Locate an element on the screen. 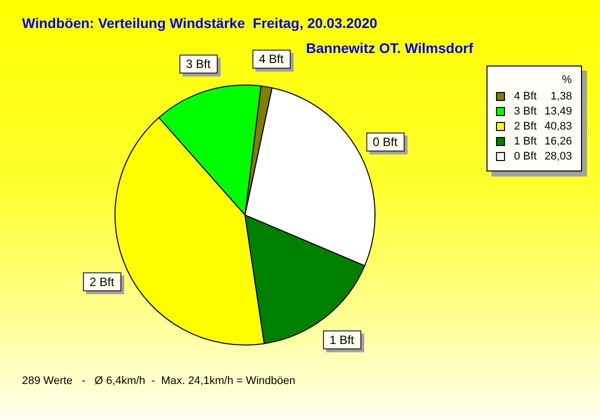 This screenshot has height=420, width=600. data-label: 13,49 is located at coordinates (558, 112).